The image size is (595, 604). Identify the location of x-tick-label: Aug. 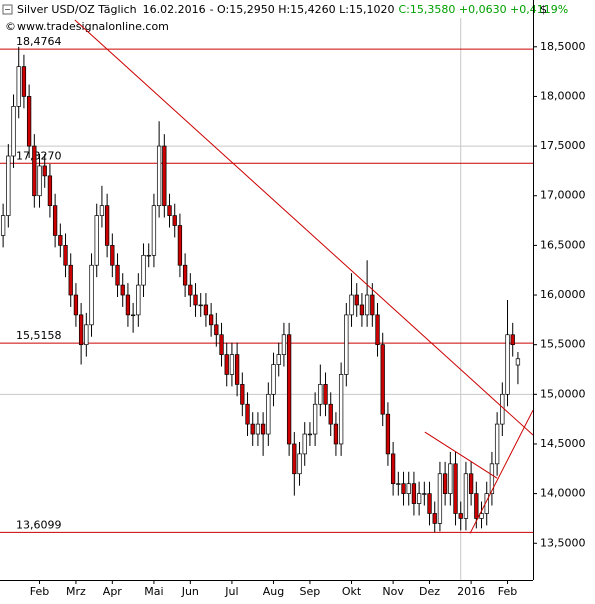
(273, 591).